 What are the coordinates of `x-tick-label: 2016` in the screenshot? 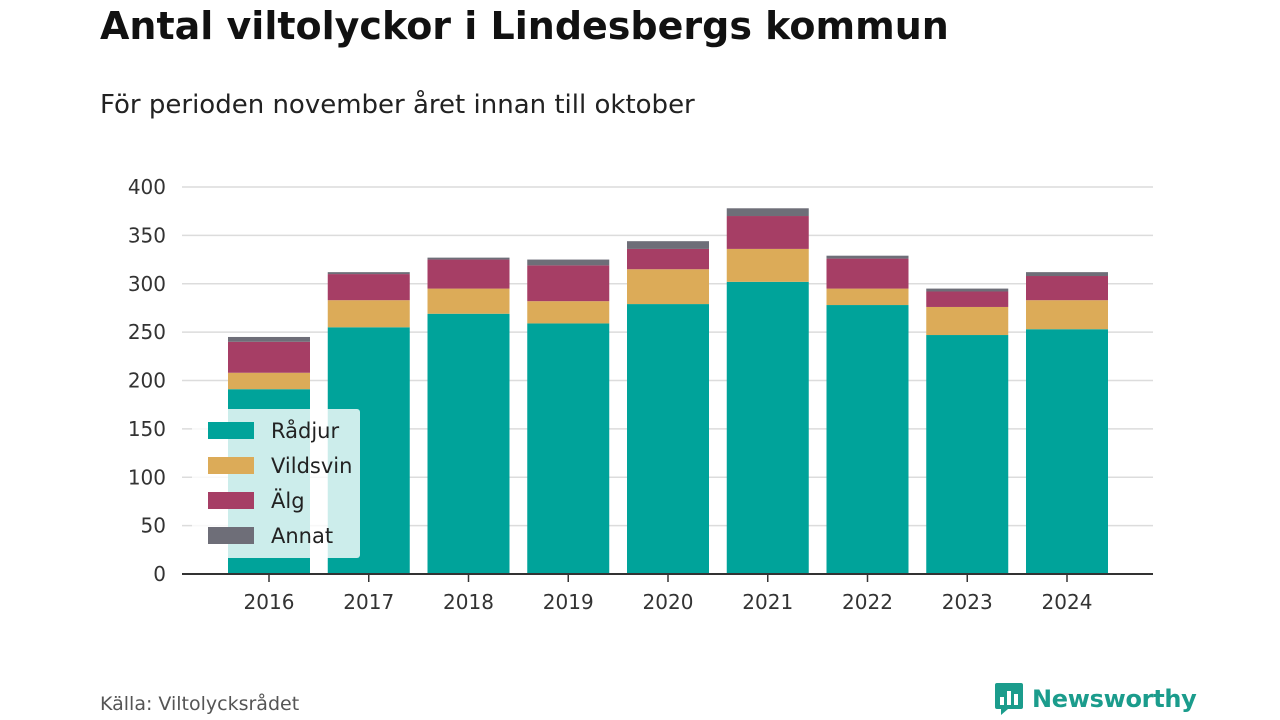 It's located at (269, 602).